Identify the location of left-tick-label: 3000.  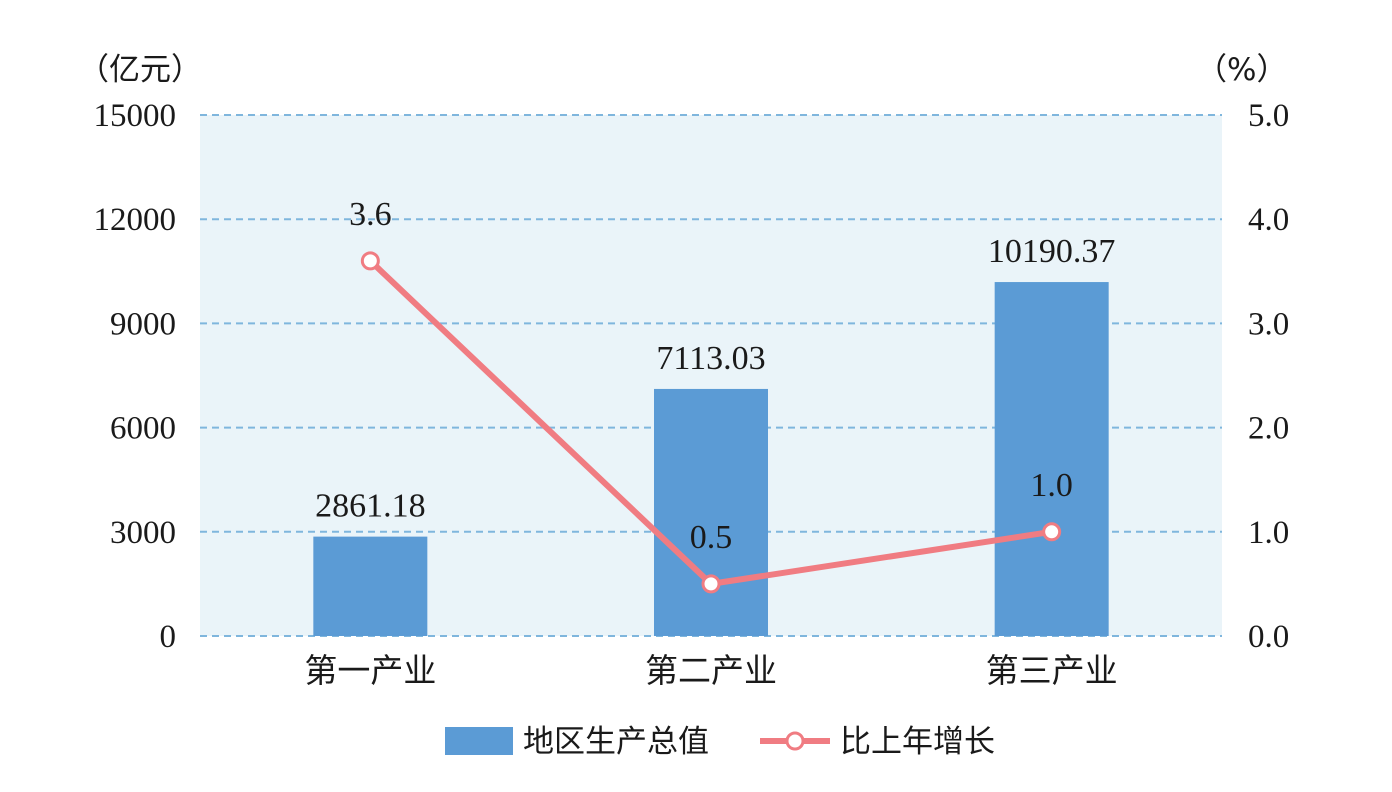
(143, 533).